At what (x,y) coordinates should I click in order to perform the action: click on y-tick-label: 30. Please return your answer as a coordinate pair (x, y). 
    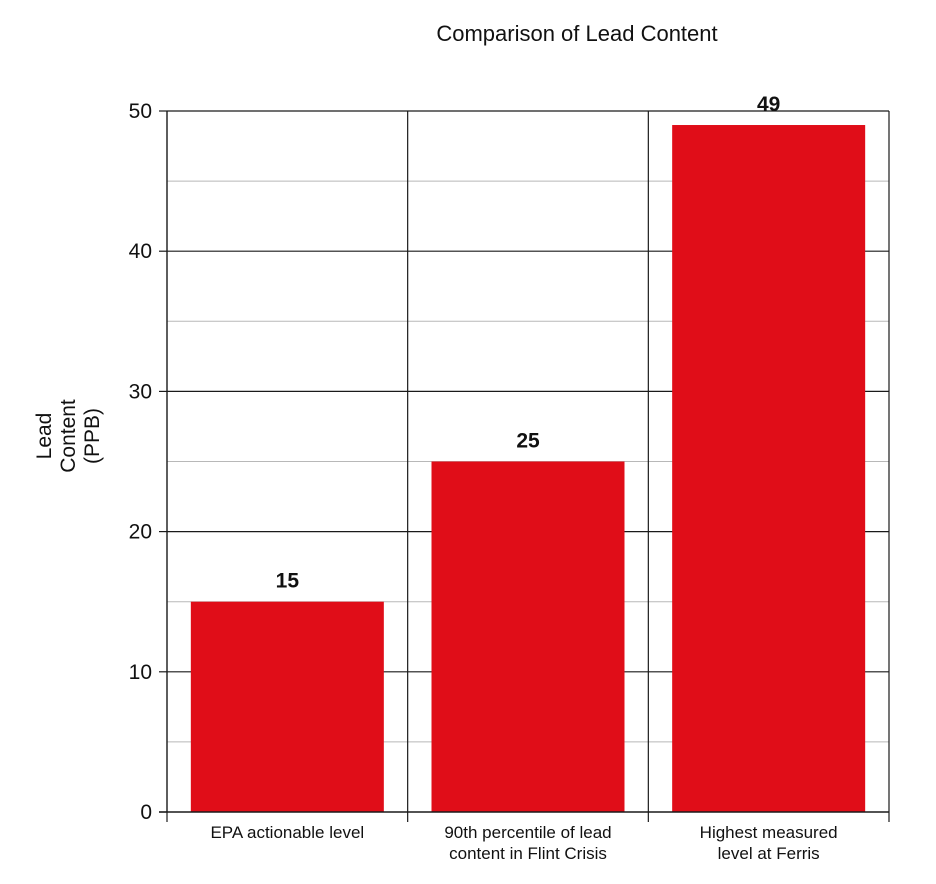
    Looking at the image, I should click on (140, 391).